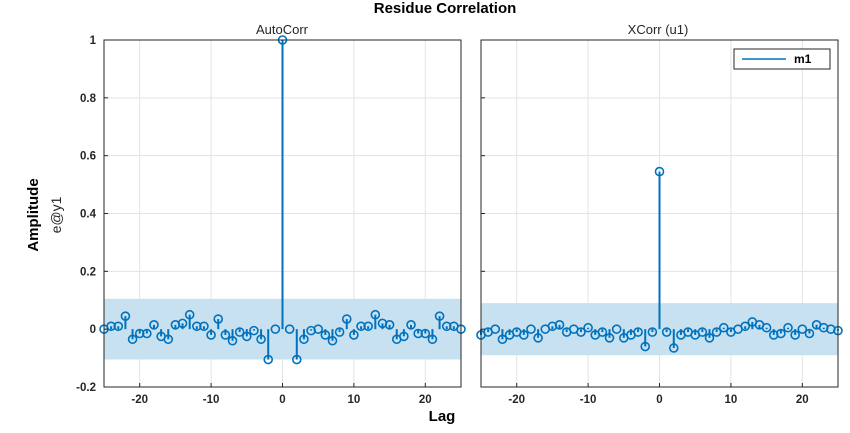 The image size is (850, 433). What do you see at coordinates (88, 99) in the screenshot?
I see `y-tick-label: 0.8` at bounding box center [88, 99].